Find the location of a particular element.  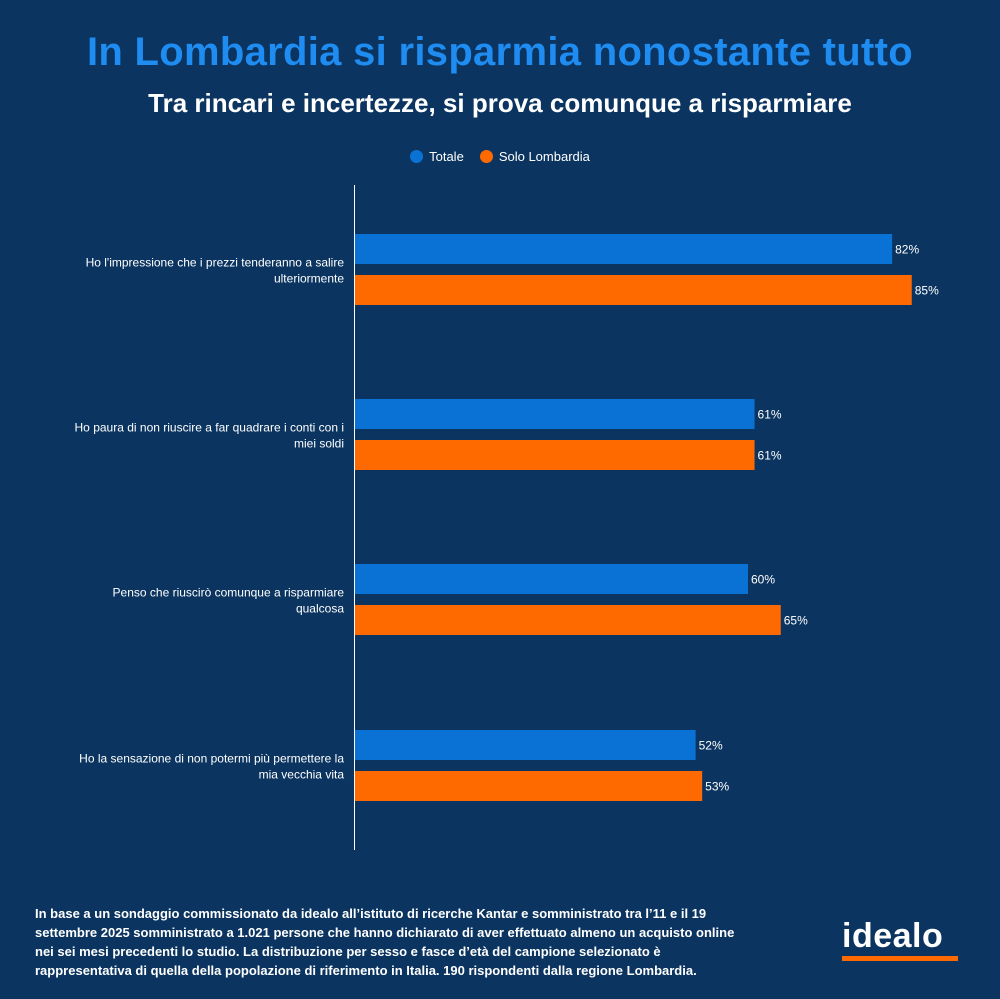

data-label-totale-3: 60% is located at coordinates (763, 580).